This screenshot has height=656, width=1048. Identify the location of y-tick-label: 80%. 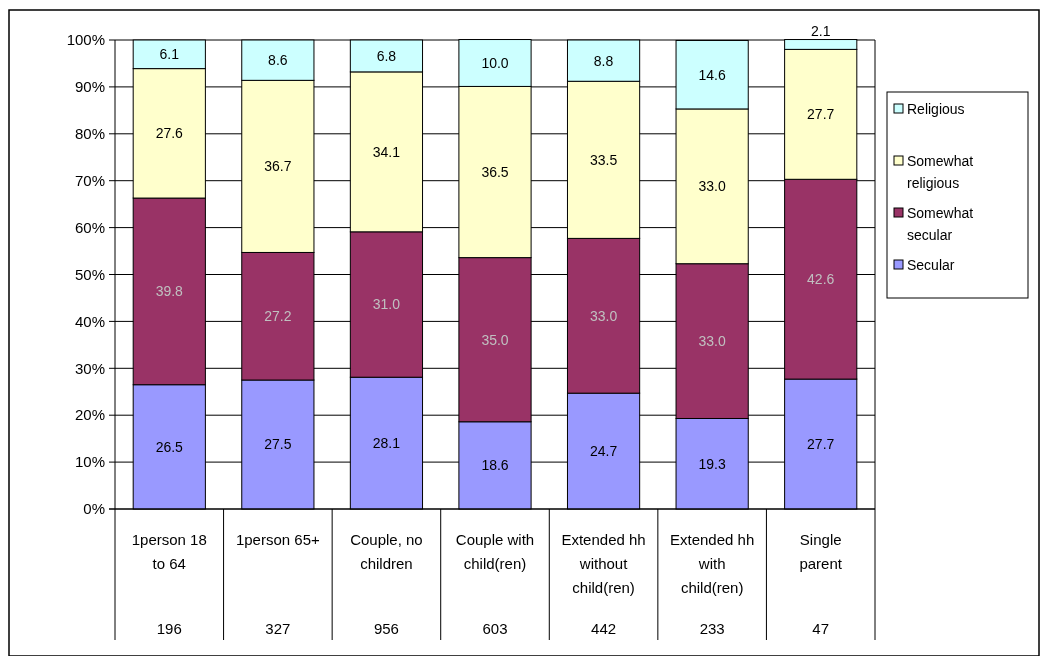
(89, 134).